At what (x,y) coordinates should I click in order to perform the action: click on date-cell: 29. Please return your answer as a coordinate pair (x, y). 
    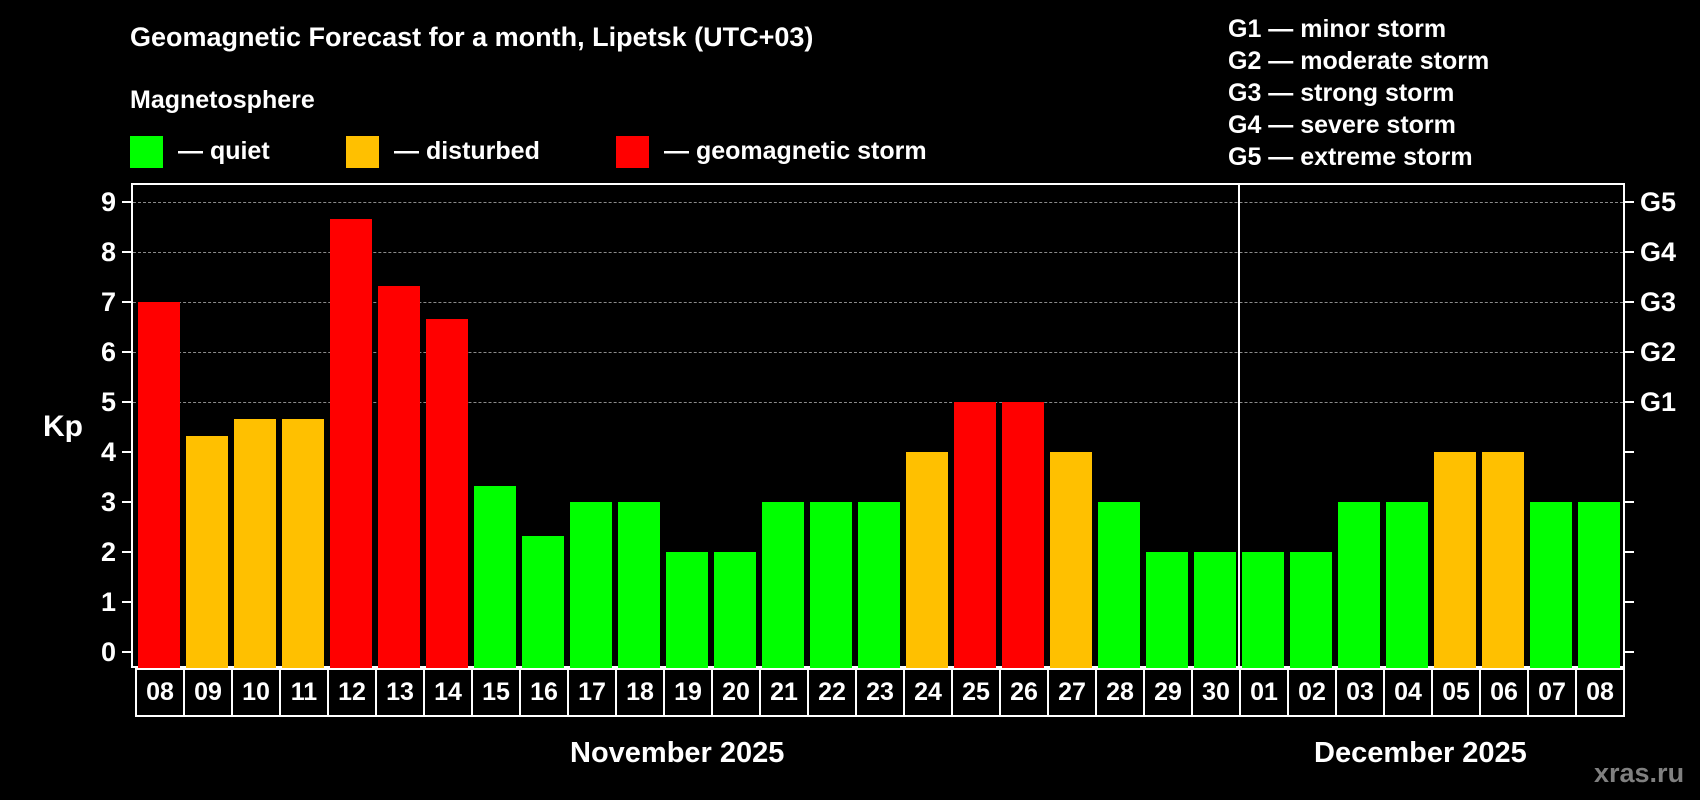
    Looking at the image, I should click on (1169, 692).